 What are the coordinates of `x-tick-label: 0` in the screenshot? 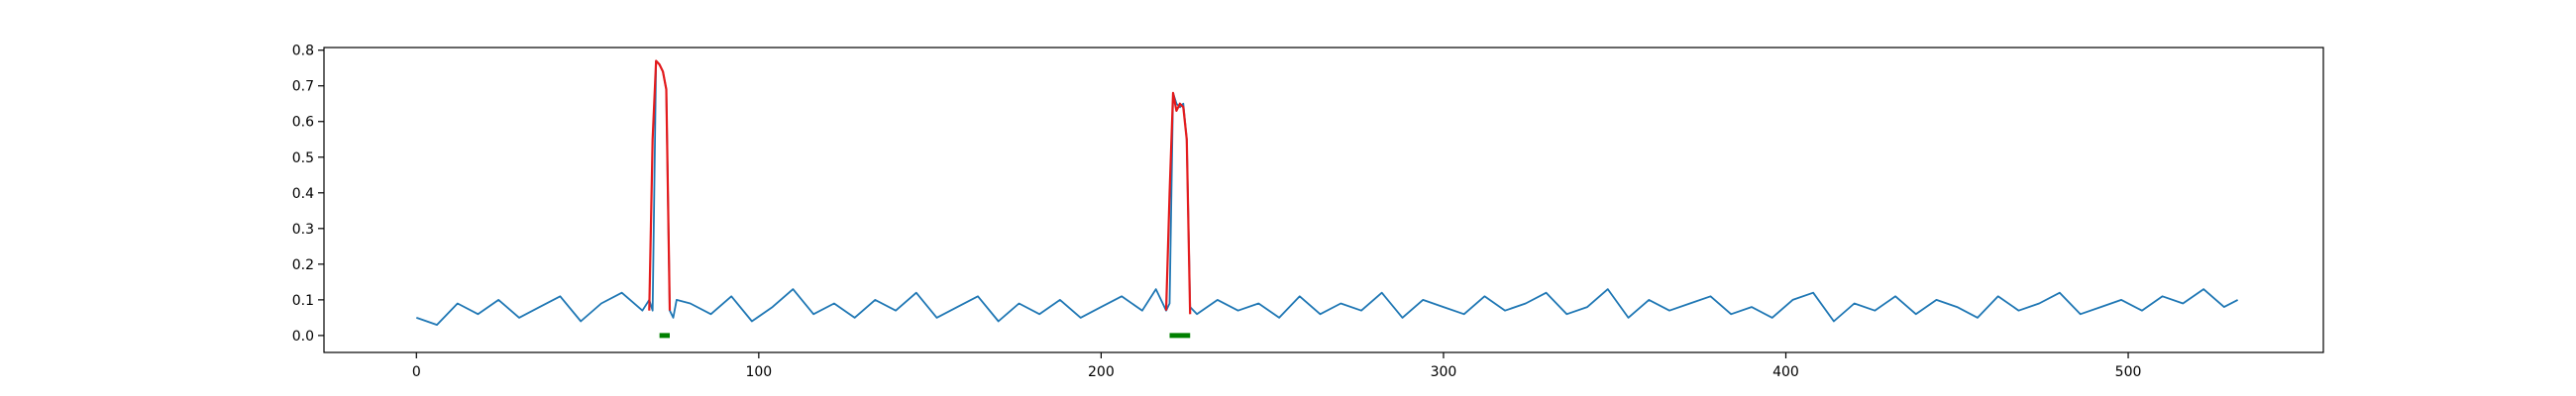 It's located at (417, 372).